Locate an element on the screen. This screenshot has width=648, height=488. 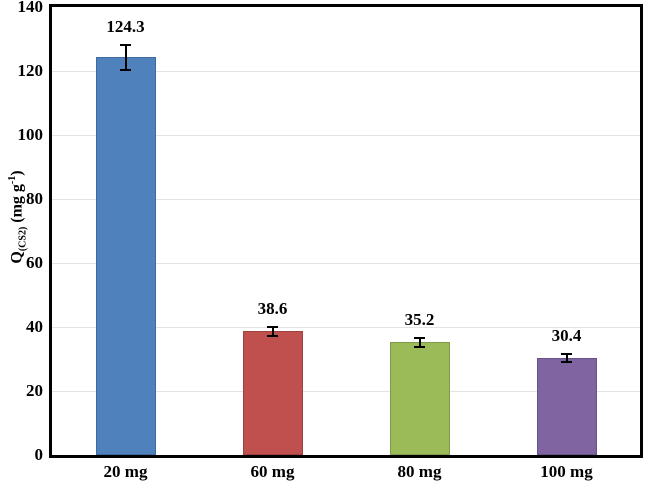
y-tick-label-140: 140 is located at coordinates (30, 8).